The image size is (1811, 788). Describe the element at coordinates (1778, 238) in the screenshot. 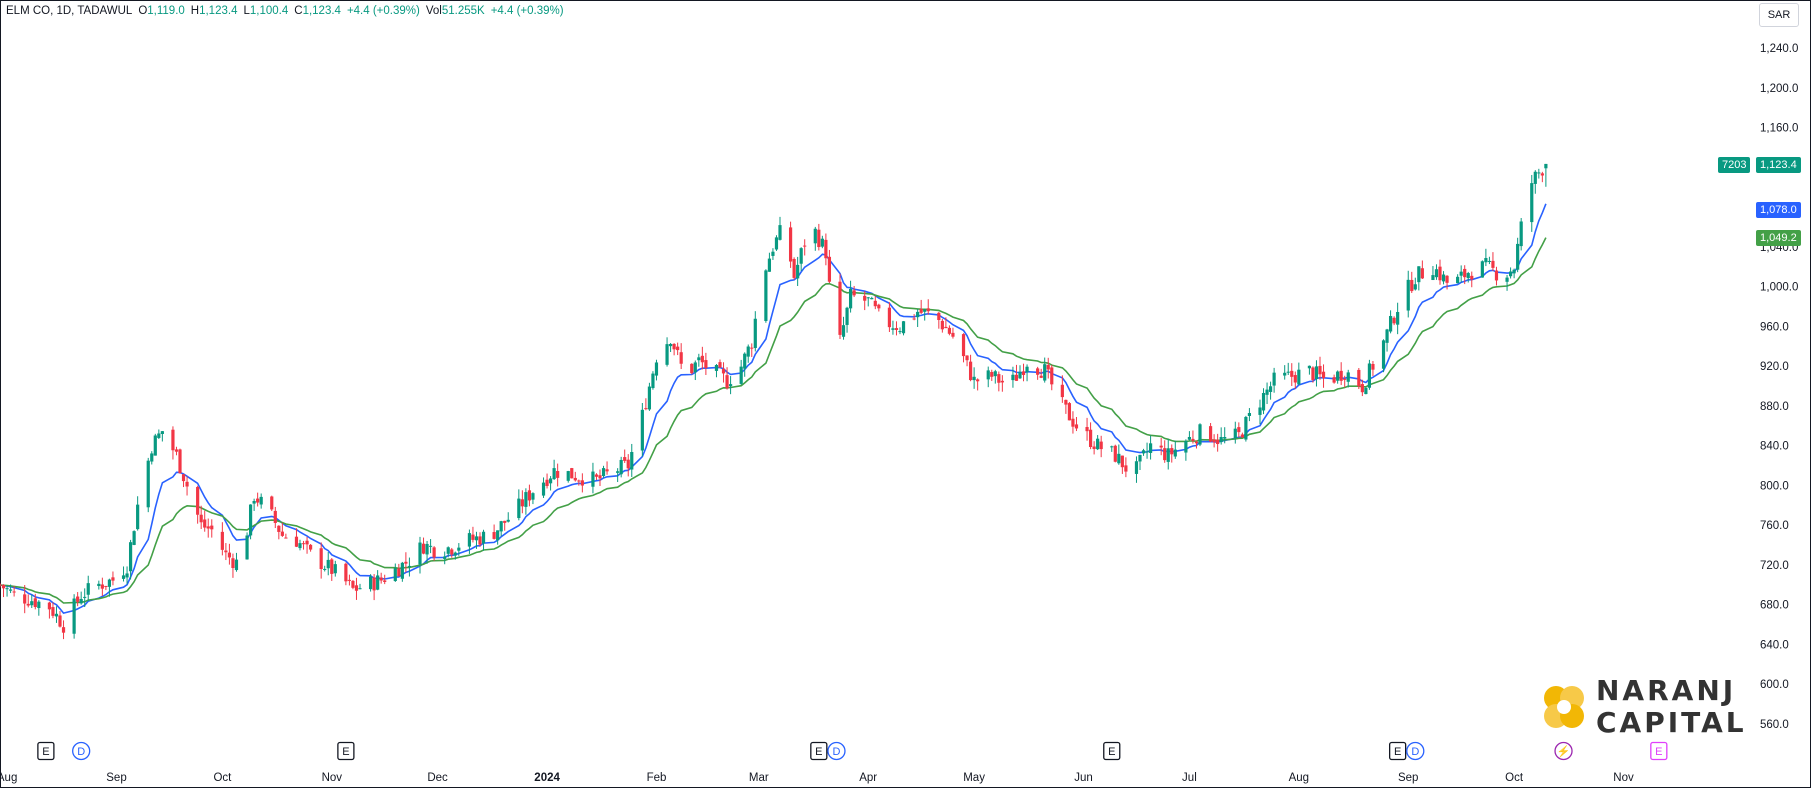

I see `ma-slow-tag: 1,049.2` at that location.